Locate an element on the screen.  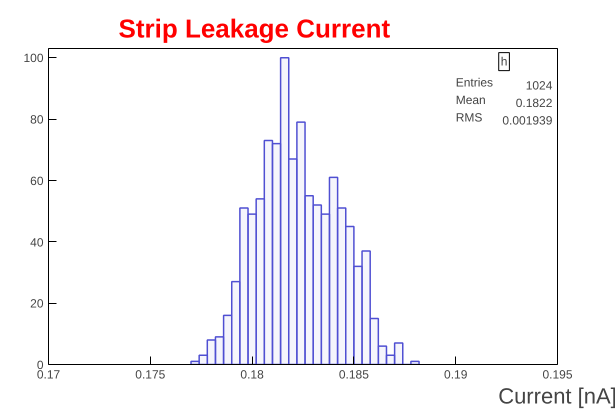
chart-title: Strip Leakage Current is located at coordinates (254, 29).